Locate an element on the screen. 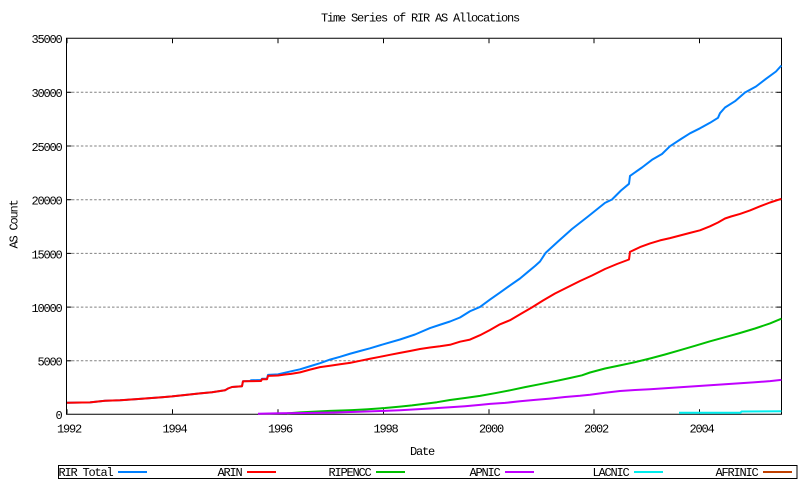  svg-text: 0 is located at coordinates (58, 416).